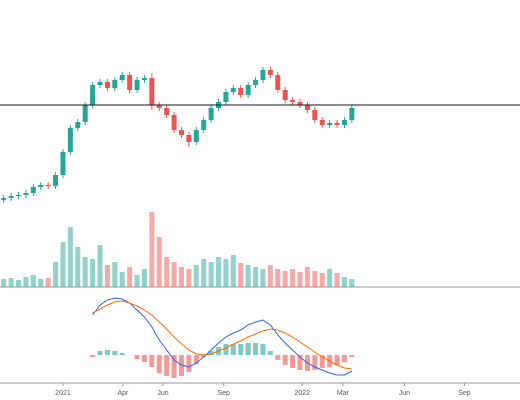 The width and height of the screenshot is (520, 400). What do you see at coordinates (63, 393) in the screenshot?
I see `x-tick-label: 2021` at bounding box center [63, 393].